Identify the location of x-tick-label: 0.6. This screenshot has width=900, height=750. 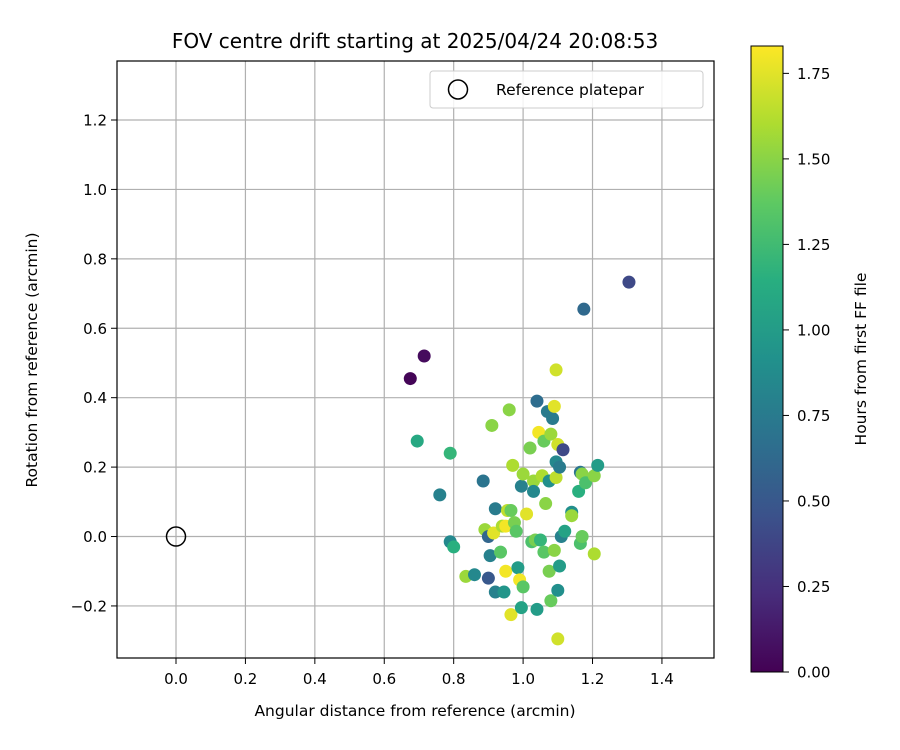
(384, 679).